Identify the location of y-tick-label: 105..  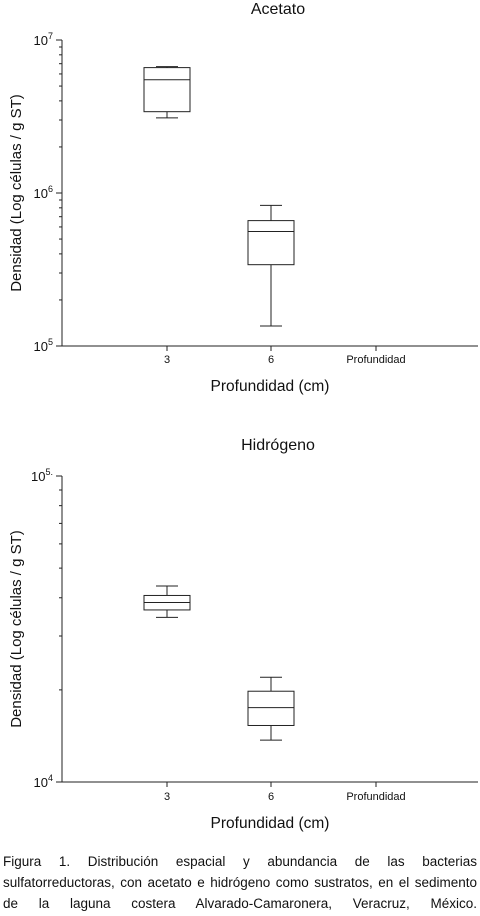
(42, 475).